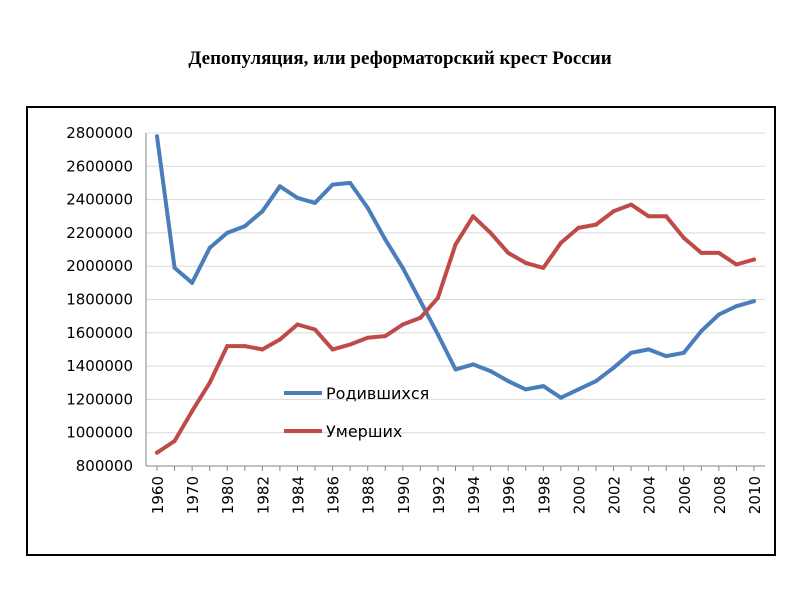 The image size is (800, 600). What do you see at coordinates (404, 495) in the screenshot?
I see `x-tick-label: 1990` at bounding box center [404, 495].